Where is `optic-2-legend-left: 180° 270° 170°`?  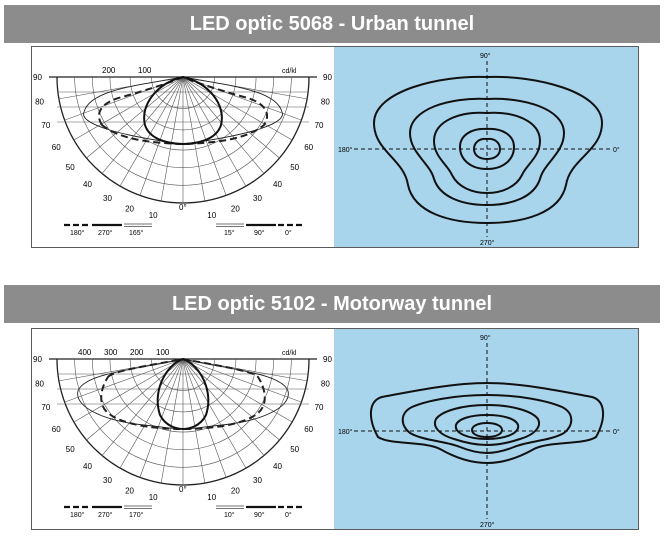
optic-2-legend-left: 180° 270° 170° is located at coordinates (108, 512).